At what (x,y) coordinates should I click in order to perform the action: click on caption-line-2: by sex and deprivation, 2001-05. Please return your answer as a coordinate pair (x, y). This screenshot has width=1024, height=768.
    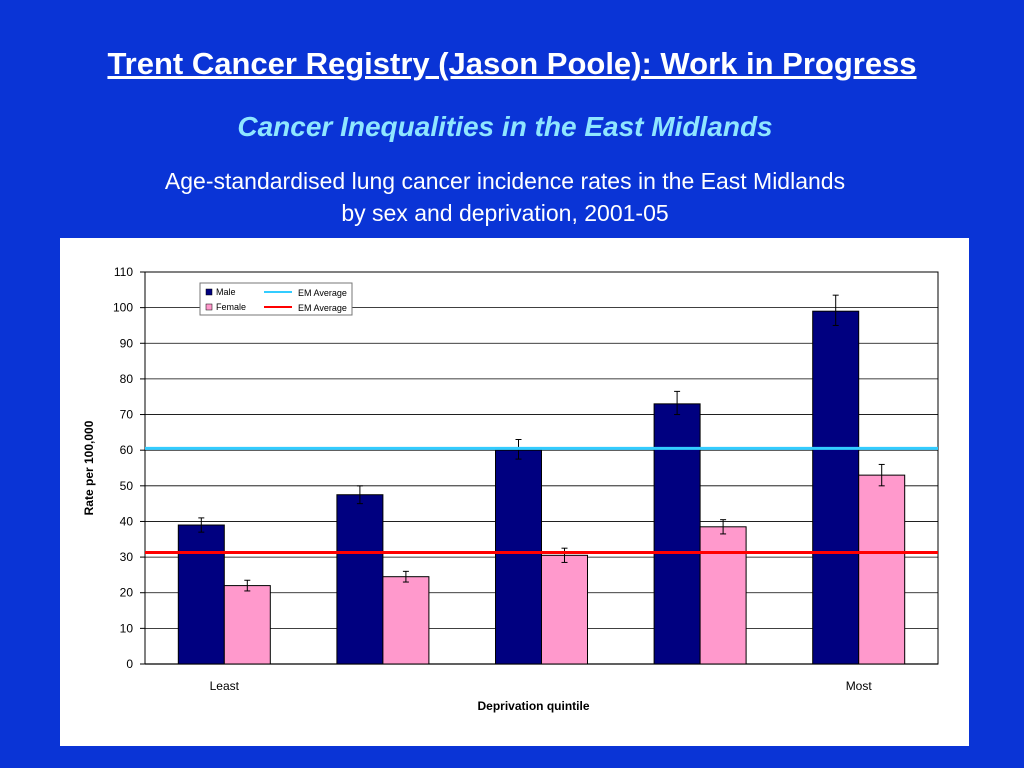
    Looking at the image, I should click on (505, 213).